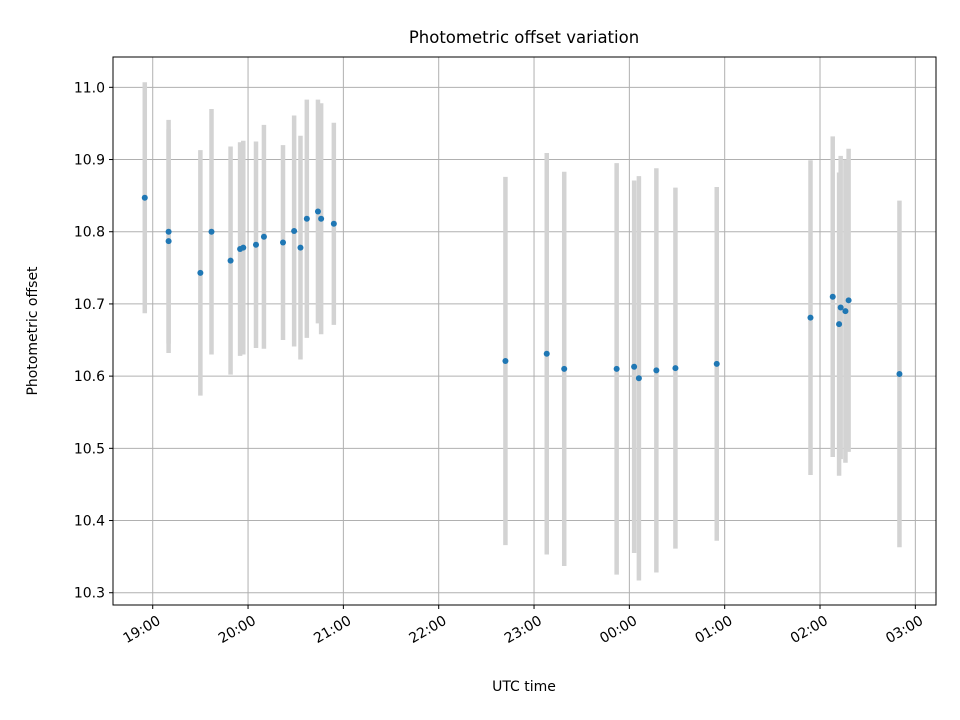 The image size is (960, 720). I want to click on y-tick-label: 11.0, so click(89, 88).